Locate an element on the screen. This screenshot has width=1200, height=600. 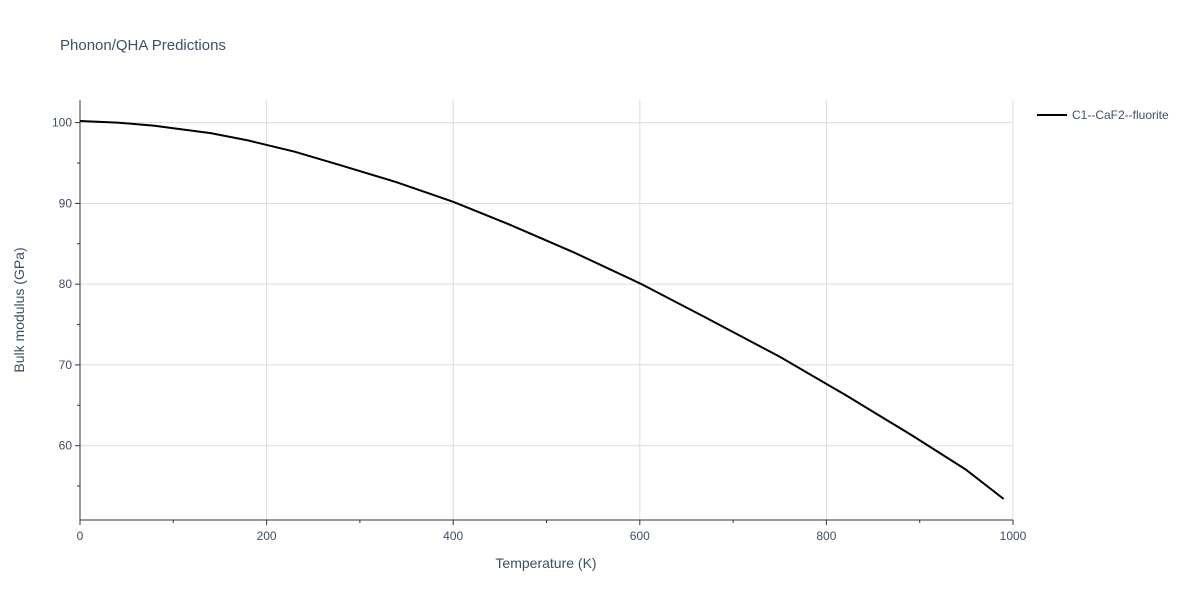
x-tick-label: 800 is located at coordinates (826, 536).